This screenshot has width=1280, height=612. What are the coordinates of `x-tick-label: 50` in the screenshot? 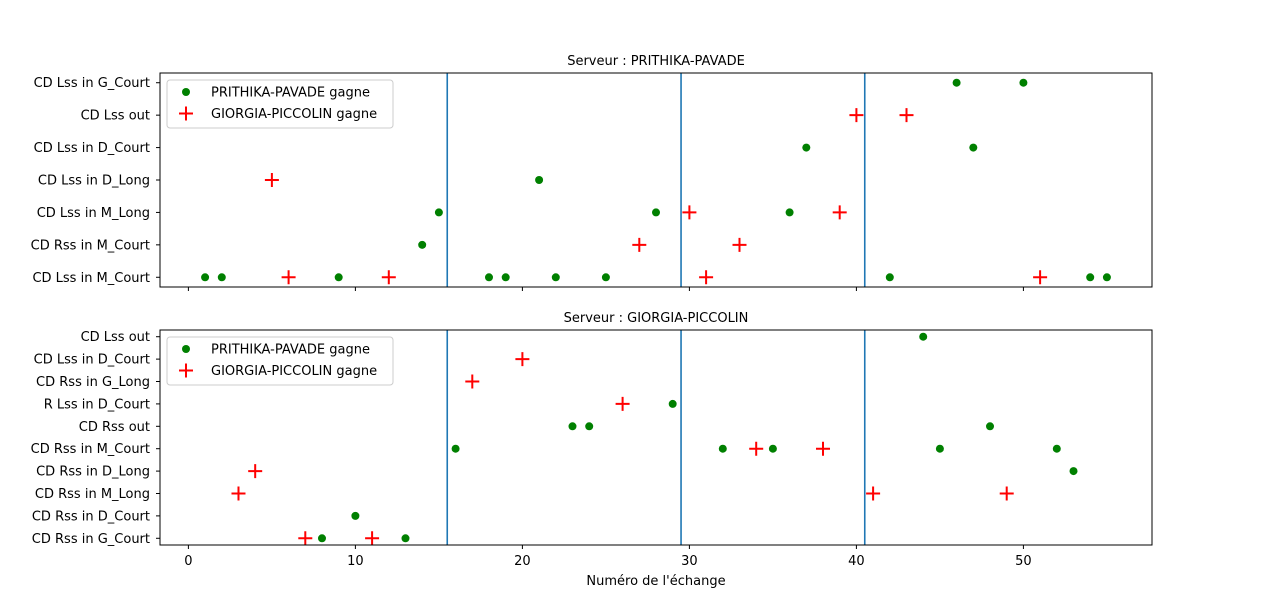 It's located at (1023, 561).